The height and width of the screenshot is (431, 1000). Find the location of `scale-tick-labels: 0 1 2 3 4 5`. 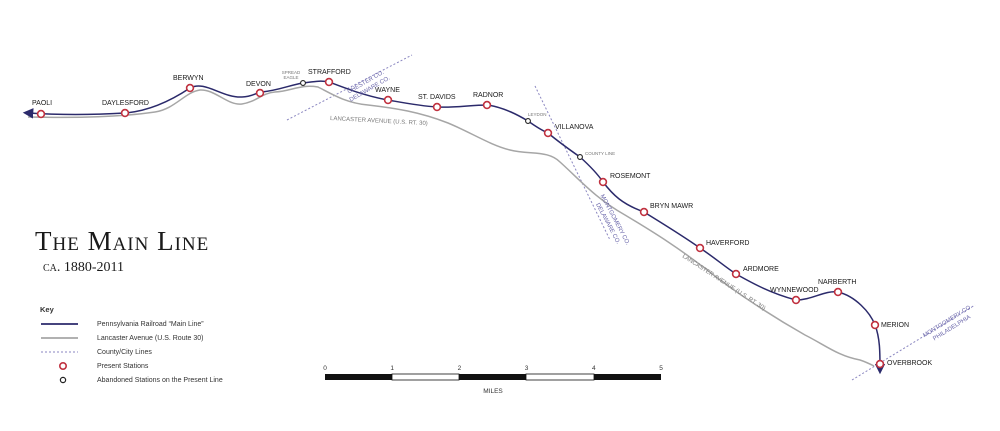

scale-tick-labels: 0 1 2 3 4 5 is located at coordinates (493, 368).